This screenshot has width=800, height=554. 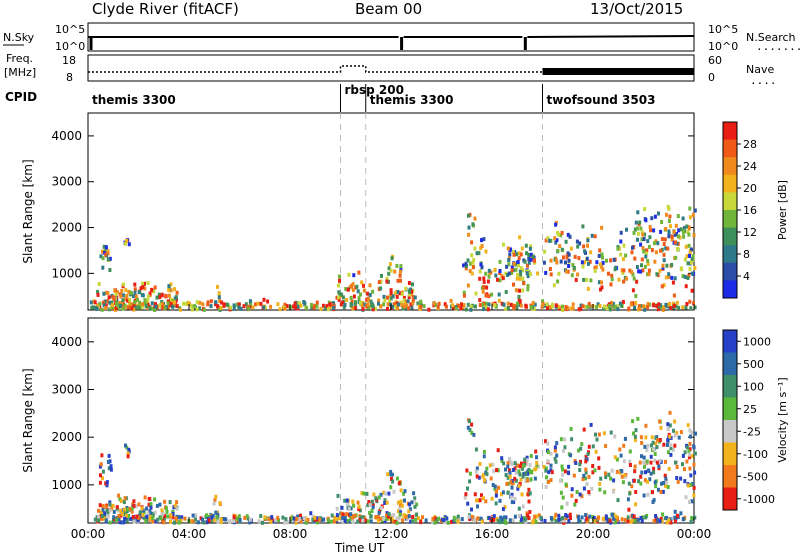 What do you see at coordinates (412, 100) in the screenshot?
I see `cpid-segment-label: themis 3300` at bounding box center [412, 100].